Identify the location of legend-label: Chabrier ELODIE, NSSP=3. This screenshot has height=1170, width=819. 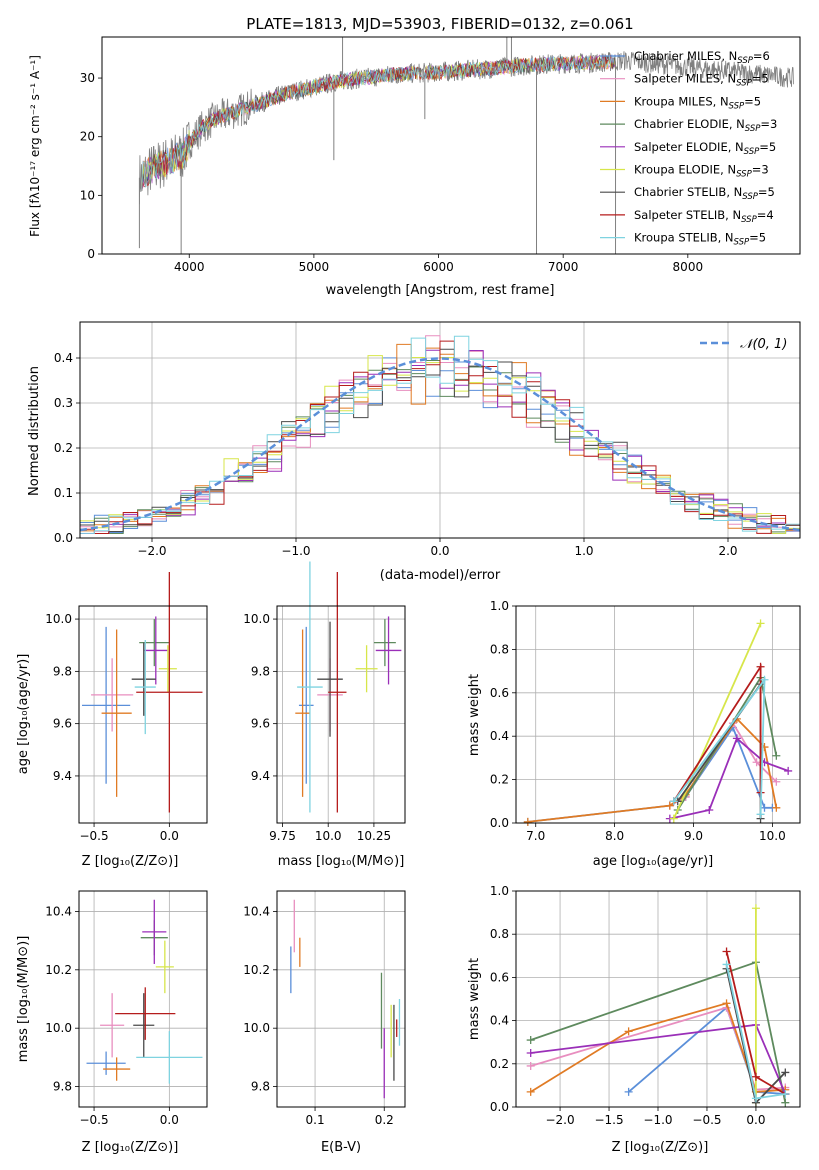
(705, 125).